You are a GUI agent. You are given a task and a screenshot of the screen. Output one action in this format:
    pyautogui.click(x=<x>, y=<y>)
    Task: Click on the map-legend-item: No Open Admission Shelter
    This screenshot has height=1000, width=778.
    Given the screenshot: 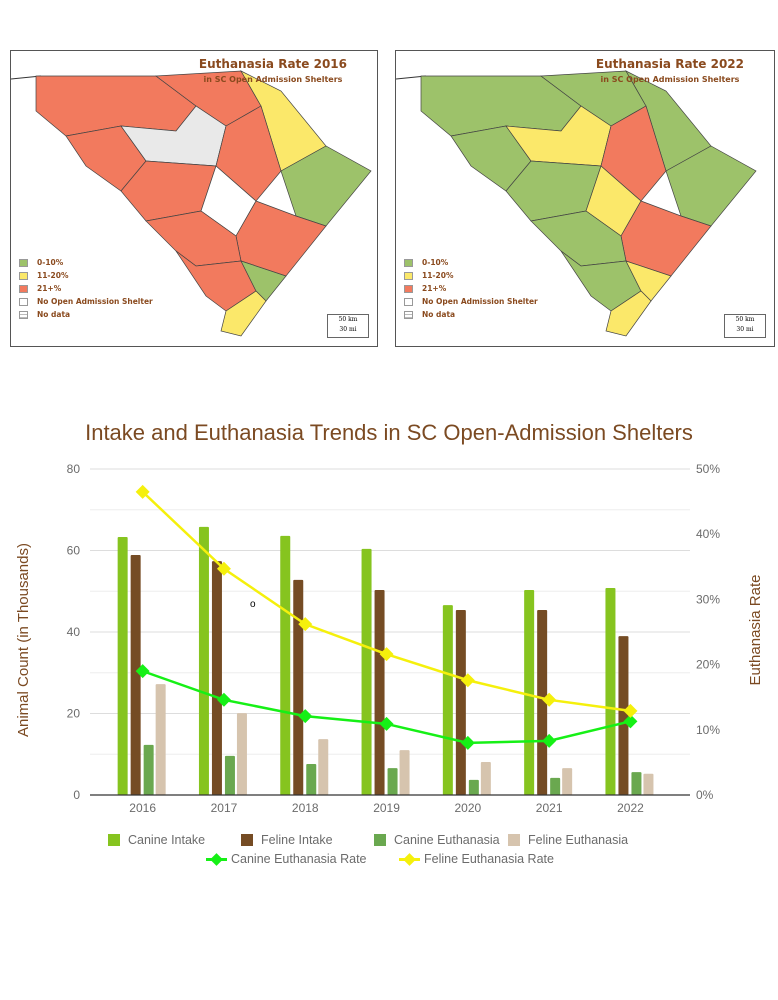 What is the action you would take?
    pyautogui.click(x=471, y=301)
    